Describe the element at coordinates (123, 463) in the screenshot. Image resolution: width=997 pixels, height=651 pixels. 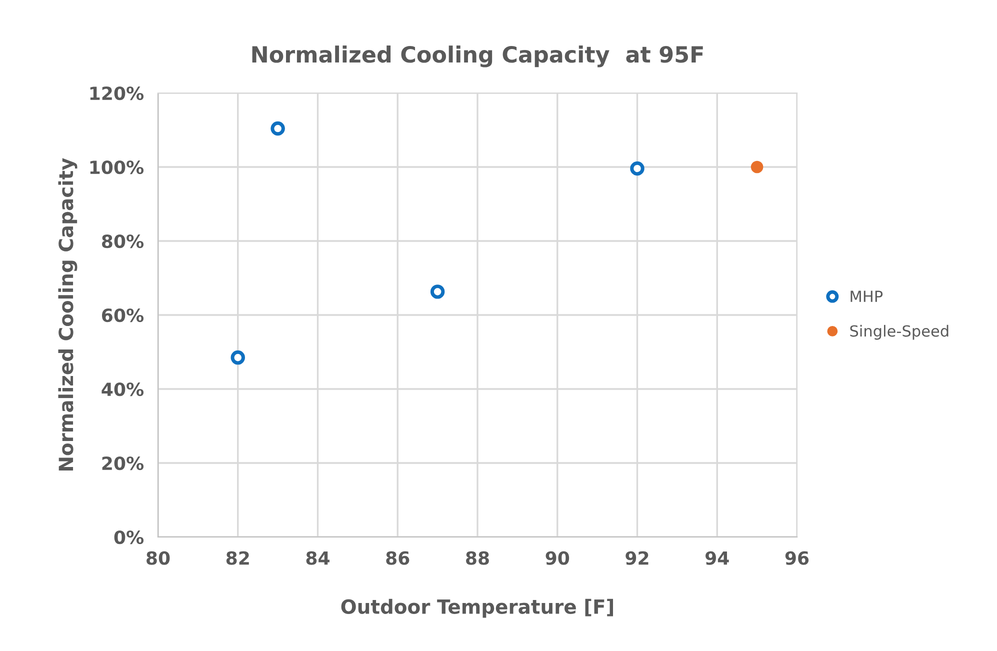
I see `y-tick-label: 20%` at that location.